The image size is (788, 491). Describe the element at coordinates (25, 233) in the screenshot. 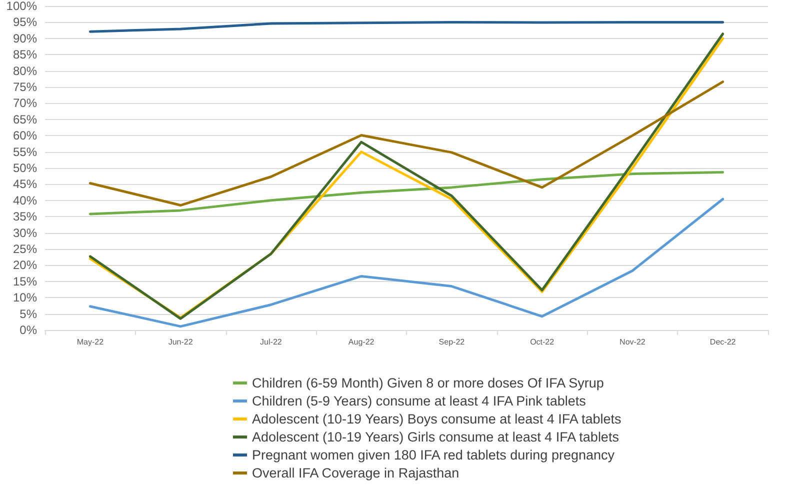

I see `y-tick-label: 30%` at that location.